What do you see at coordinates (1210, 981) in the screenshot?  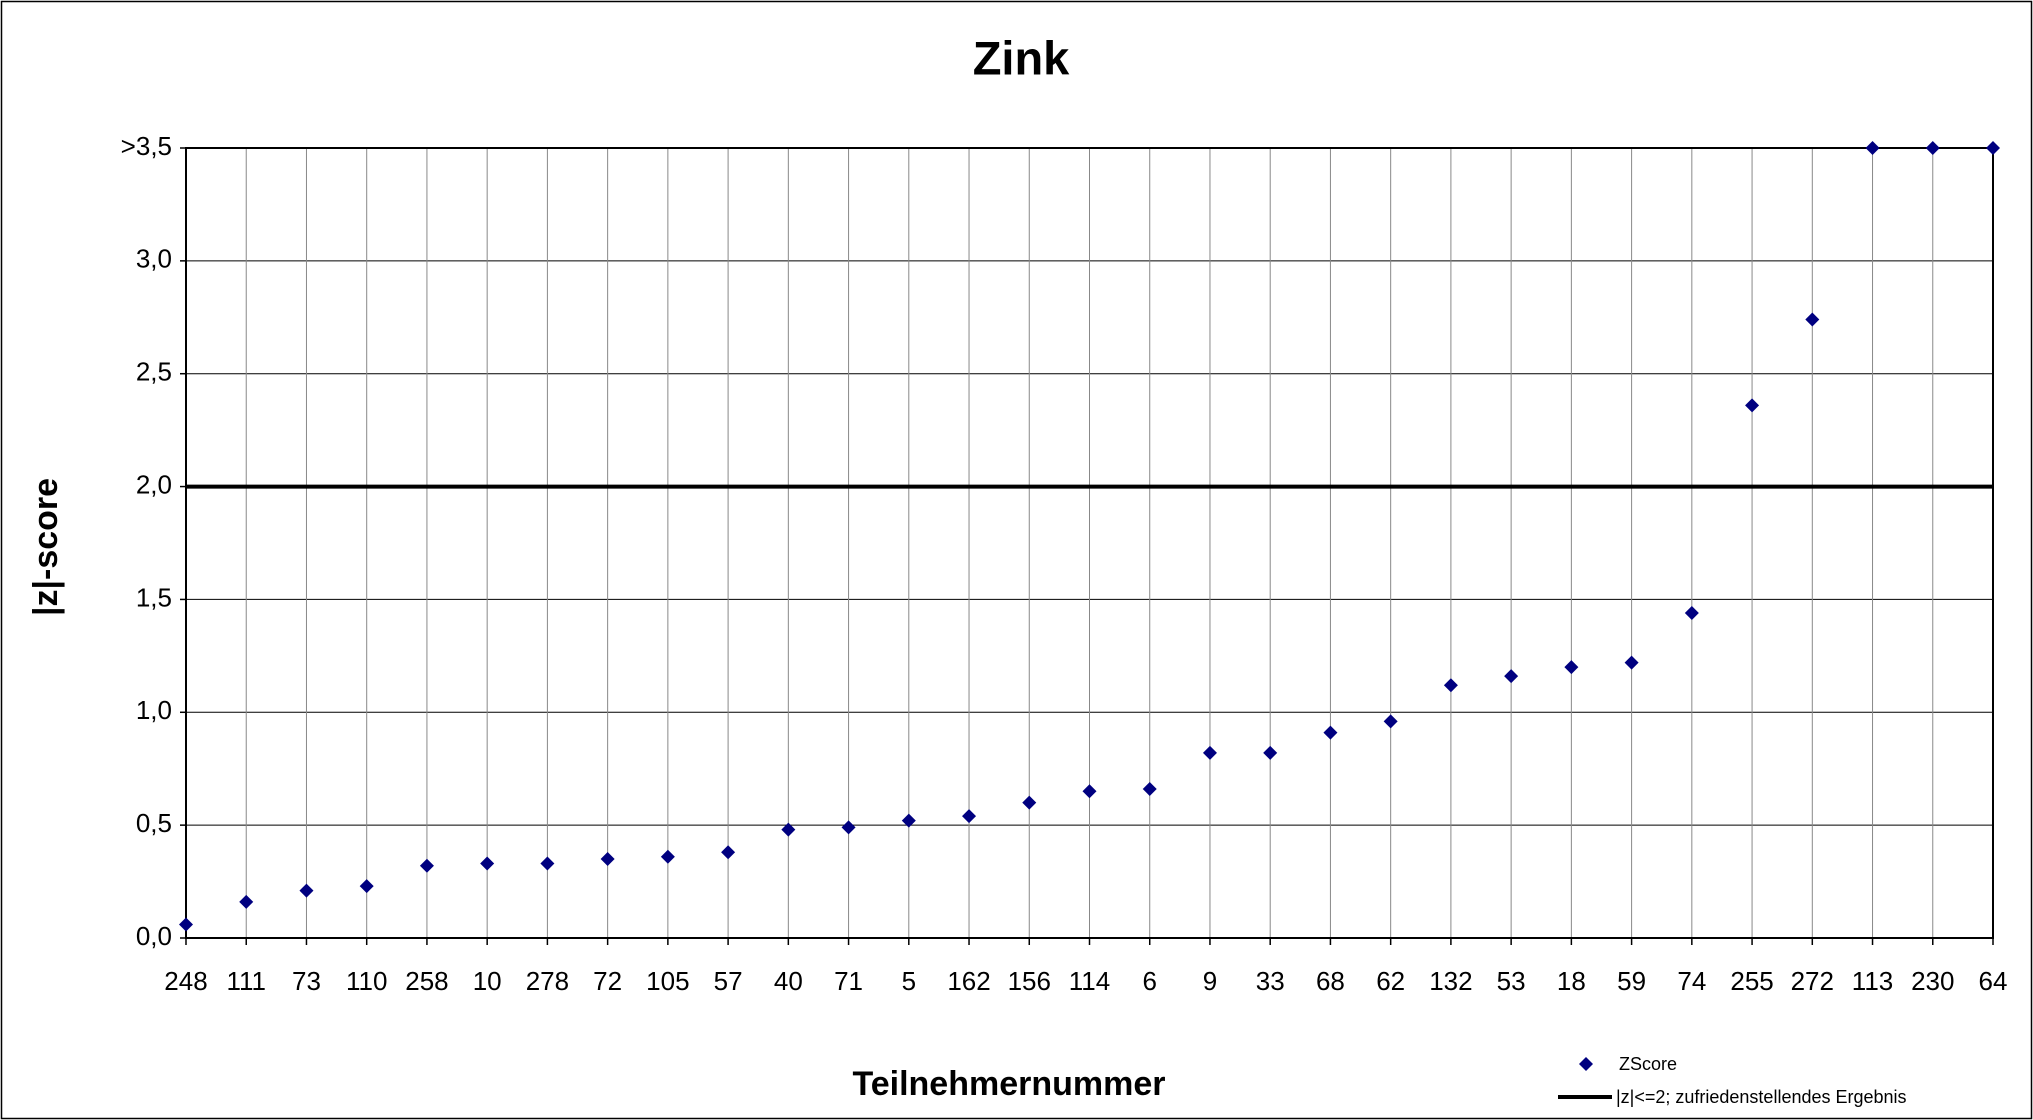 I see `x-tick-label: 9` at bounding box center [1210, 981].